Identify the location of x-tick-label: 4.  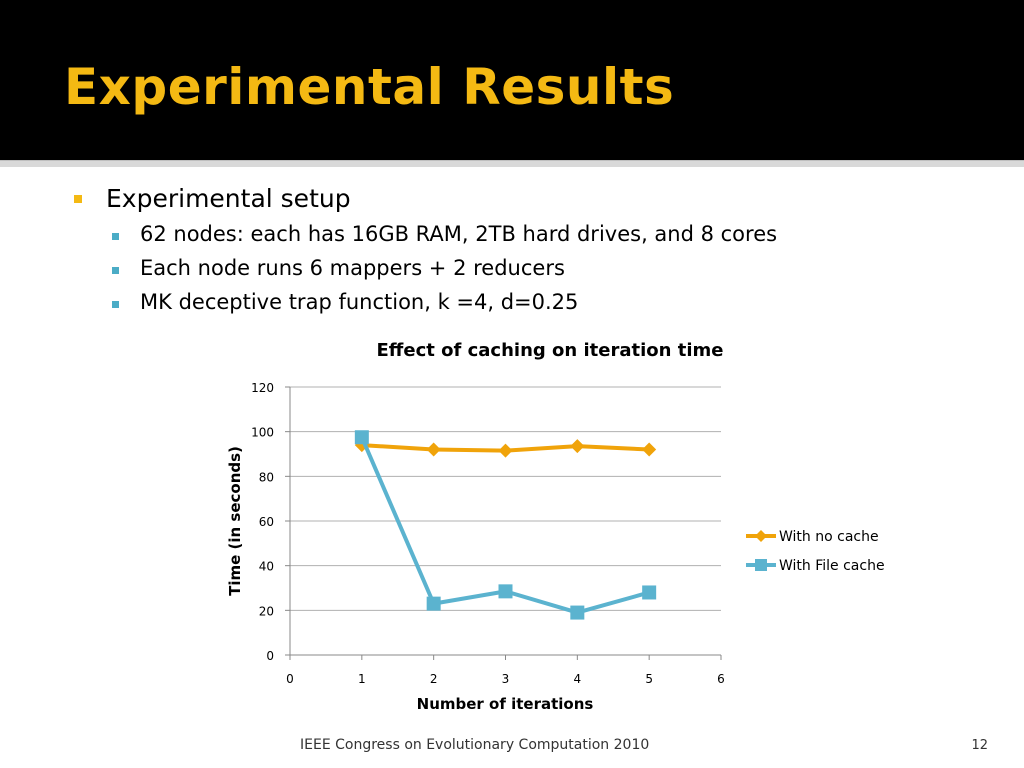
(578, 679).